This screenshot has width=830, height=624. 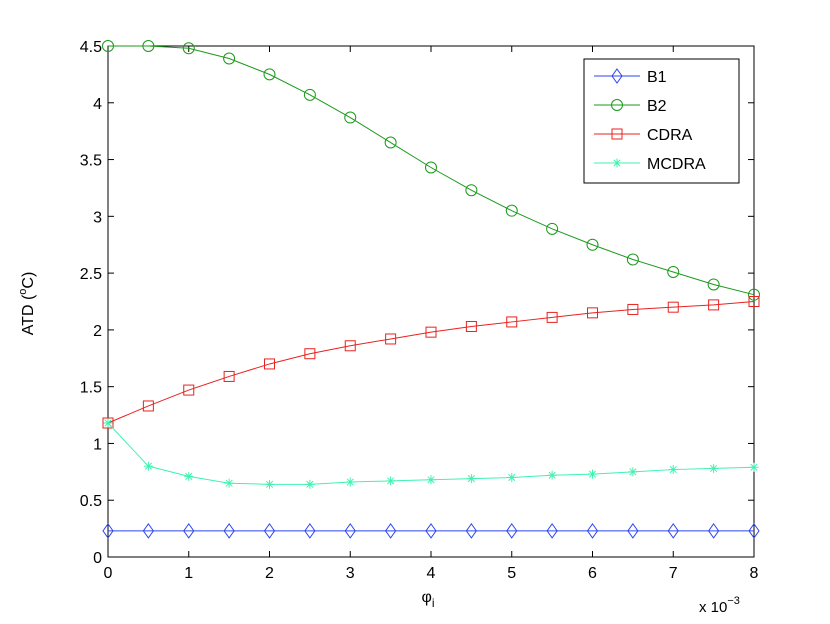 I want to click on y-tick-label: 3, so click(x=97, y=217).